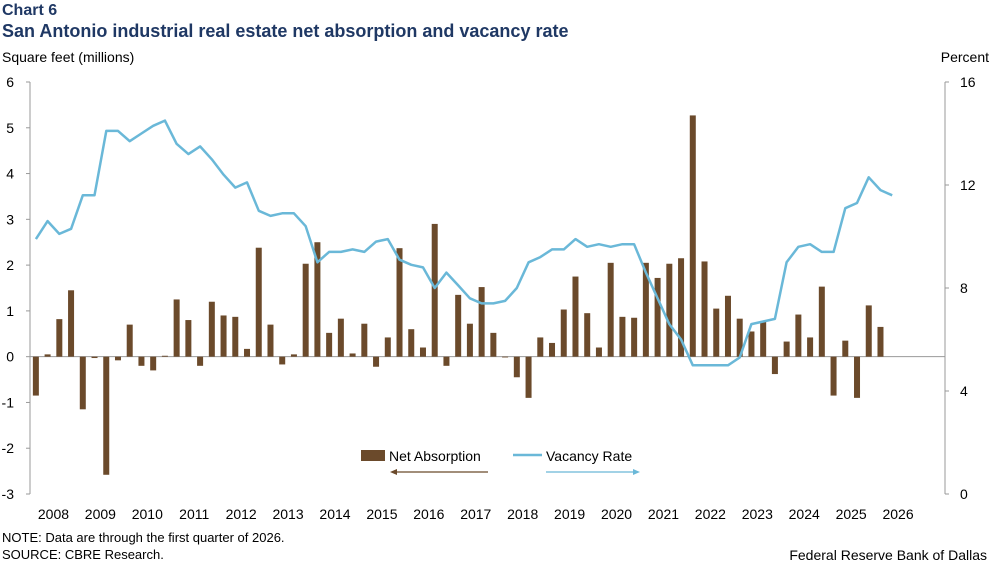  I want to click on credit-text: Federal Reserve Bank of Dallas, so click(888, 555).